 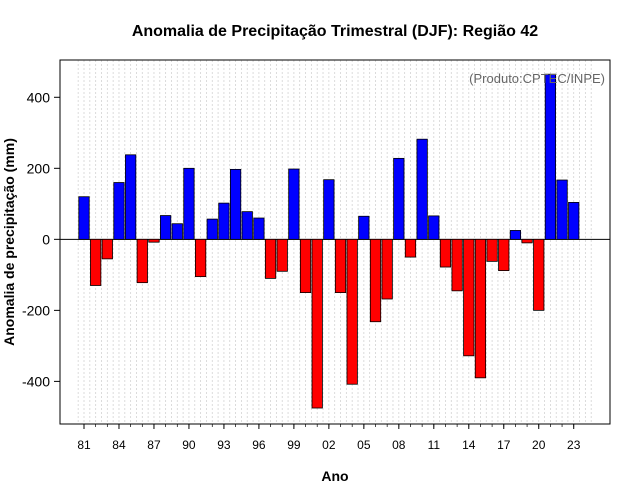 What do you see at coordinates (399, 445) in the screenshot?
I see `x-tick-label: 08` at bounding box center [399, 445].